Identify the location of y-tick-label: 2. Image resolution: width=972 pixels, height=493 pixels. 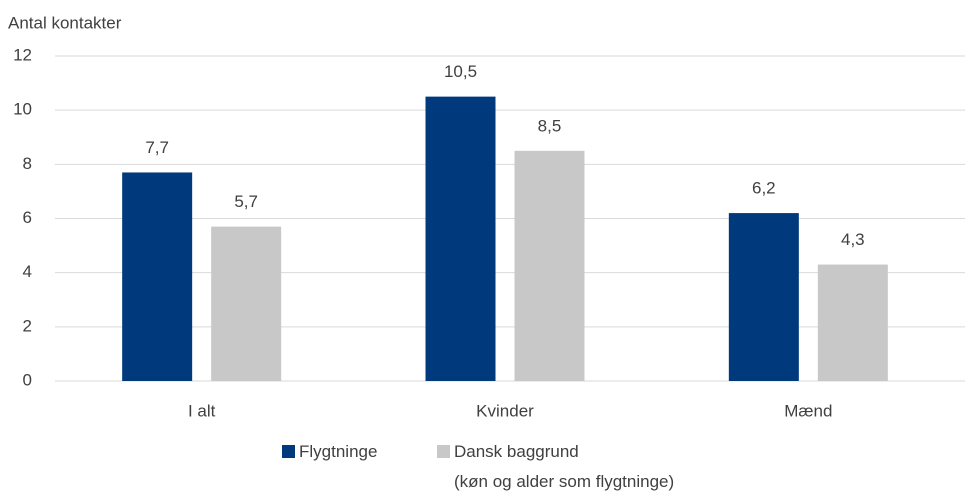
(27, 325).